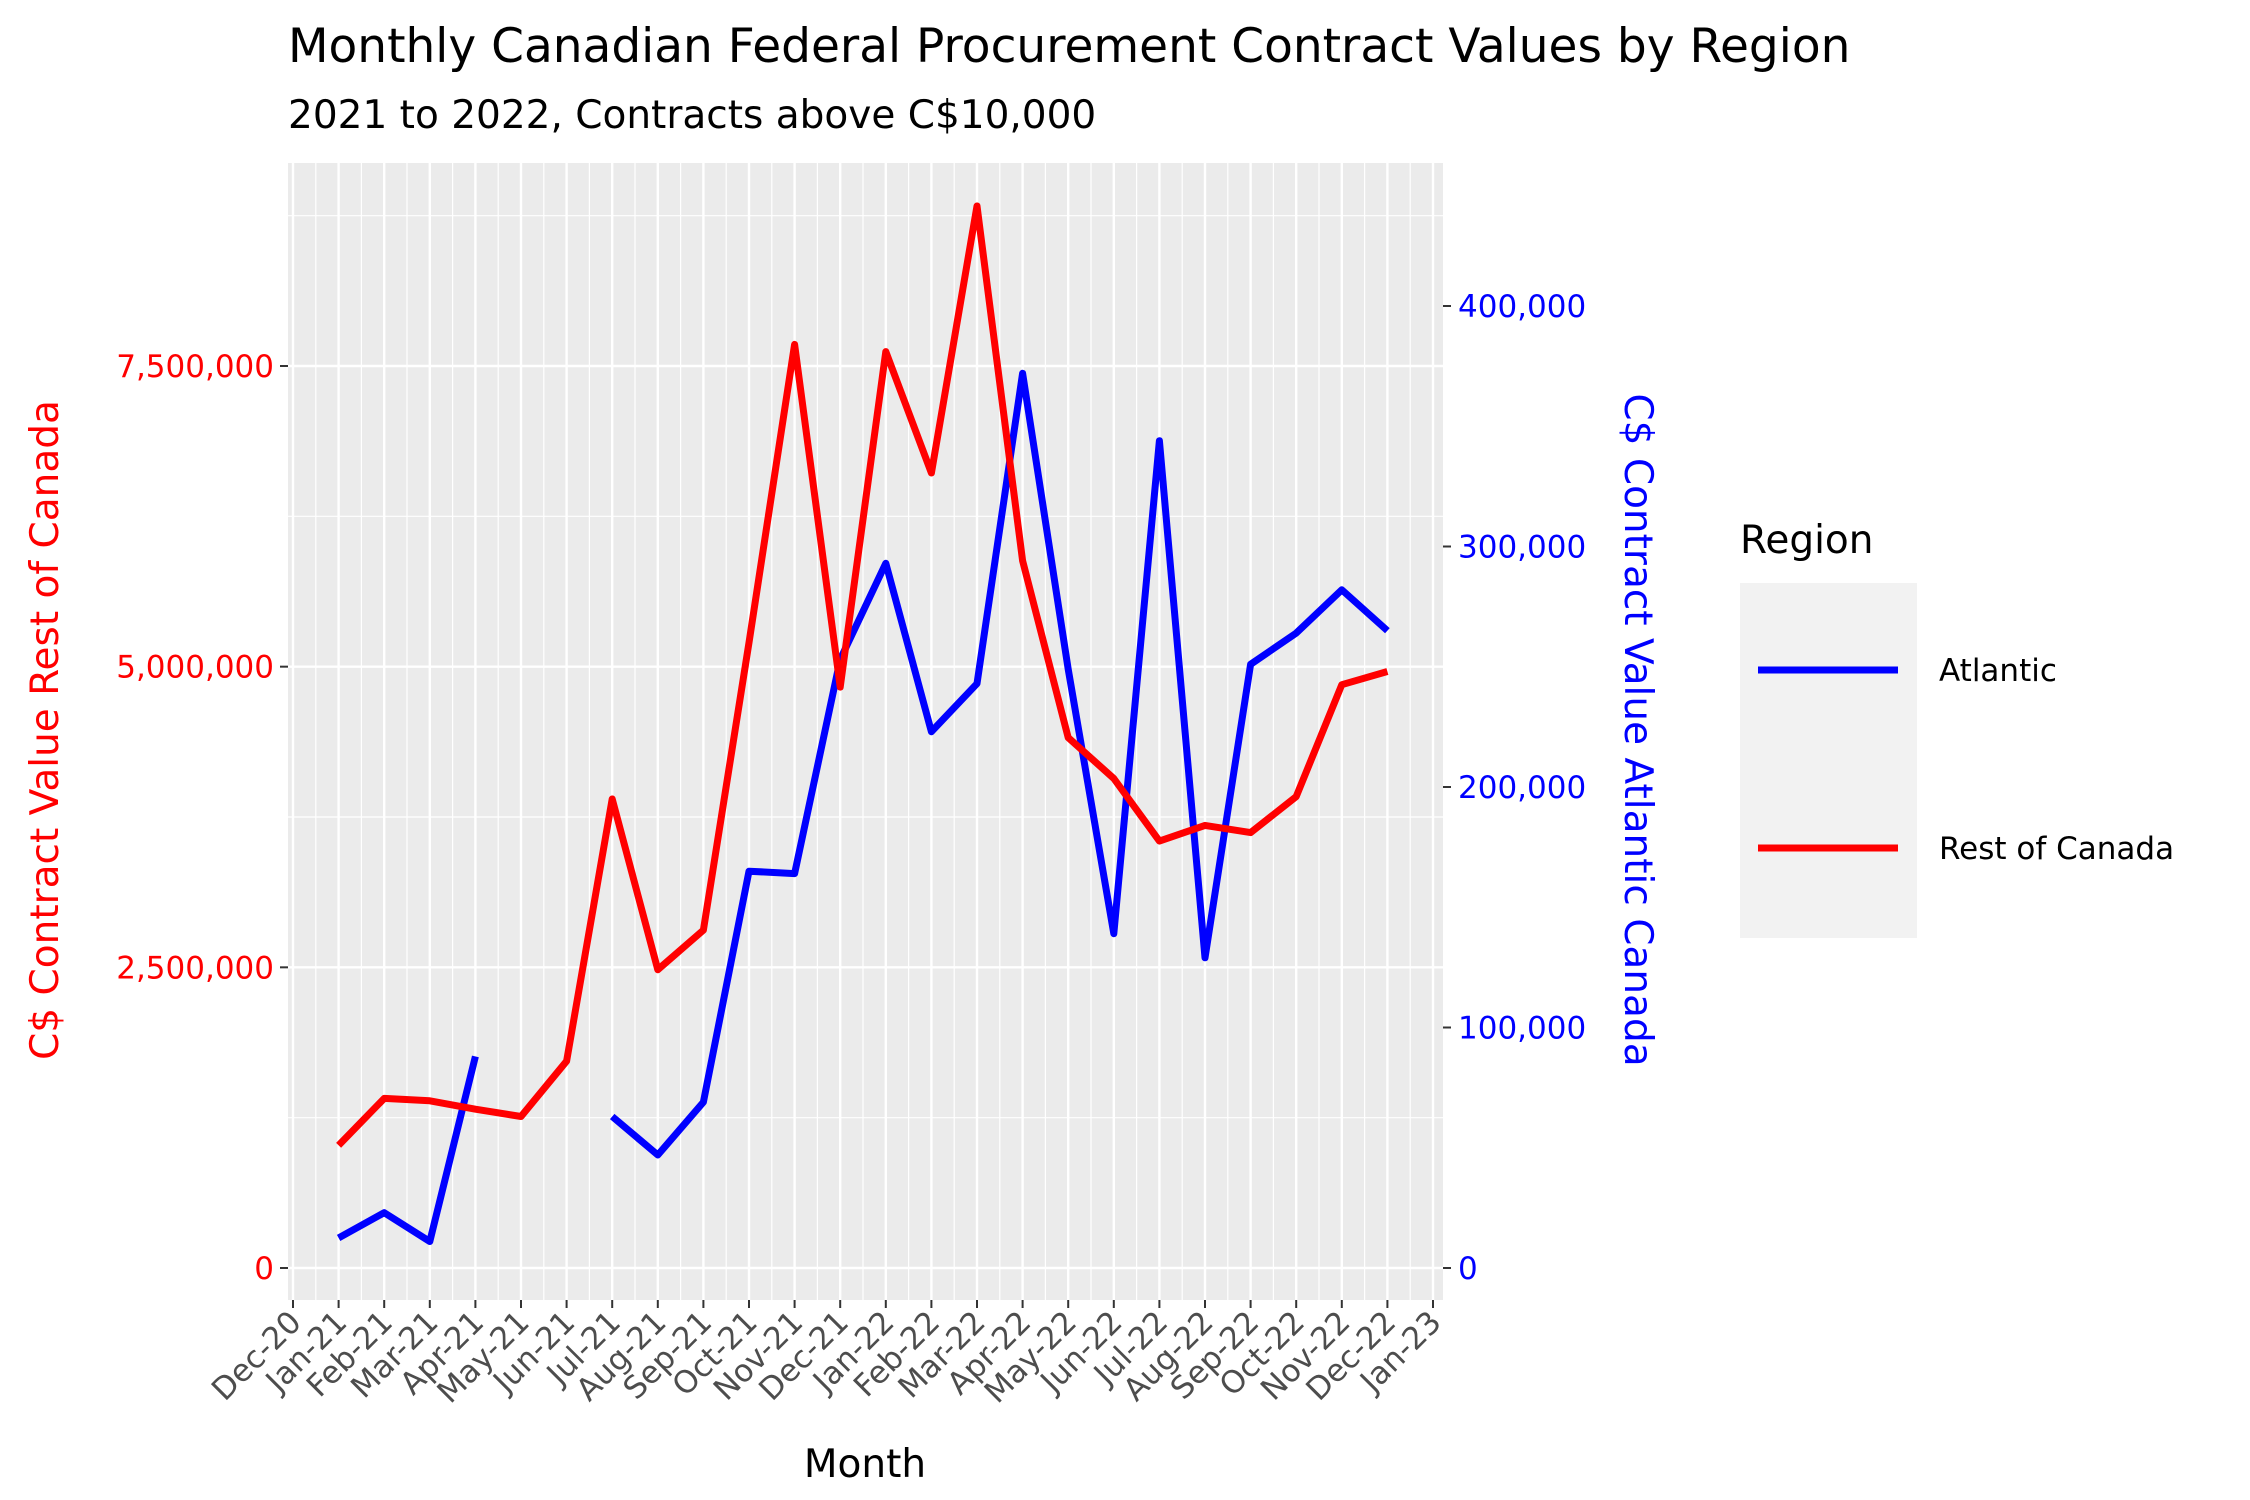  I want to click on right-y-axis: 0 100,000 200,000 300,000 400,000, so click(1514, 788).